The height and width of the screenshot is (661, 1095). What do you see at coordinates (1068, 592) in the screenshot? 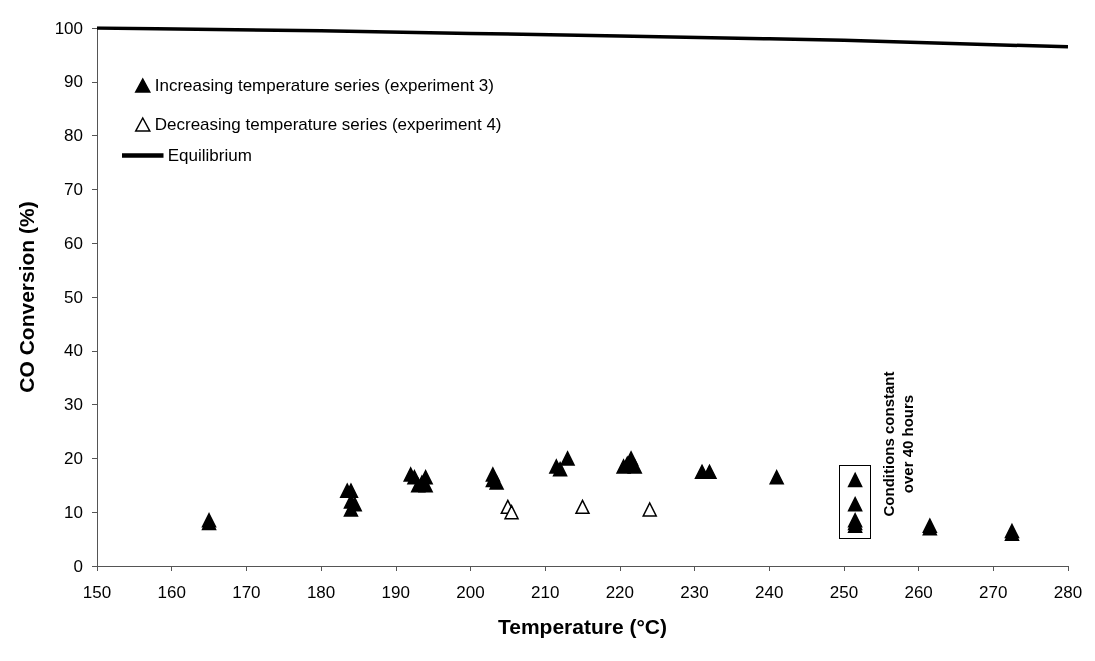
I see `x-tick-label: 280` at bounding box center [1068, 592].